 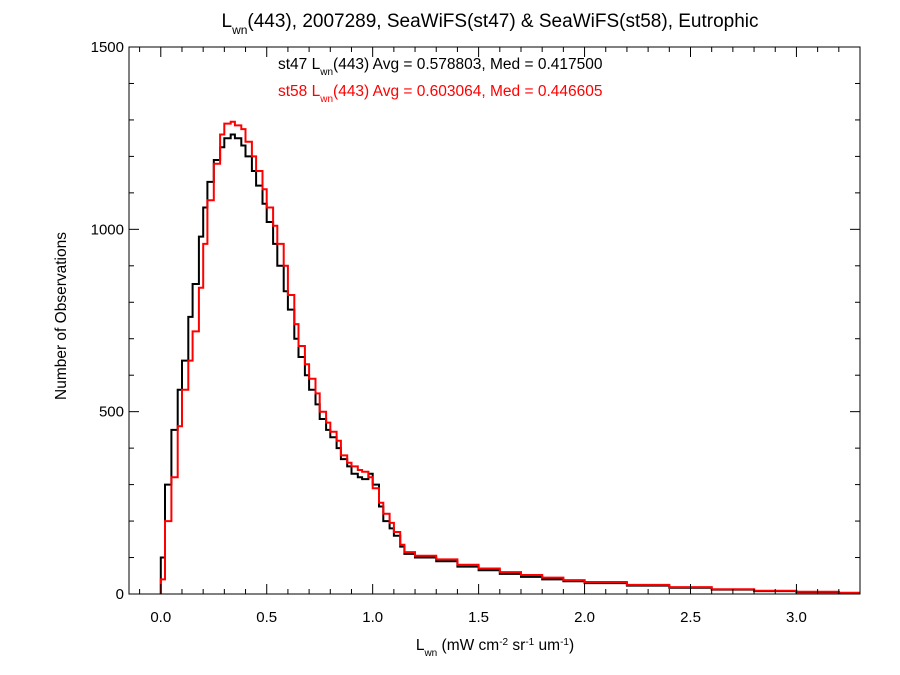 What do you see at coordinates (160, 617) in the screenshot?
I see `x-tick-label: 0.0` at bounding box center [160, 617].